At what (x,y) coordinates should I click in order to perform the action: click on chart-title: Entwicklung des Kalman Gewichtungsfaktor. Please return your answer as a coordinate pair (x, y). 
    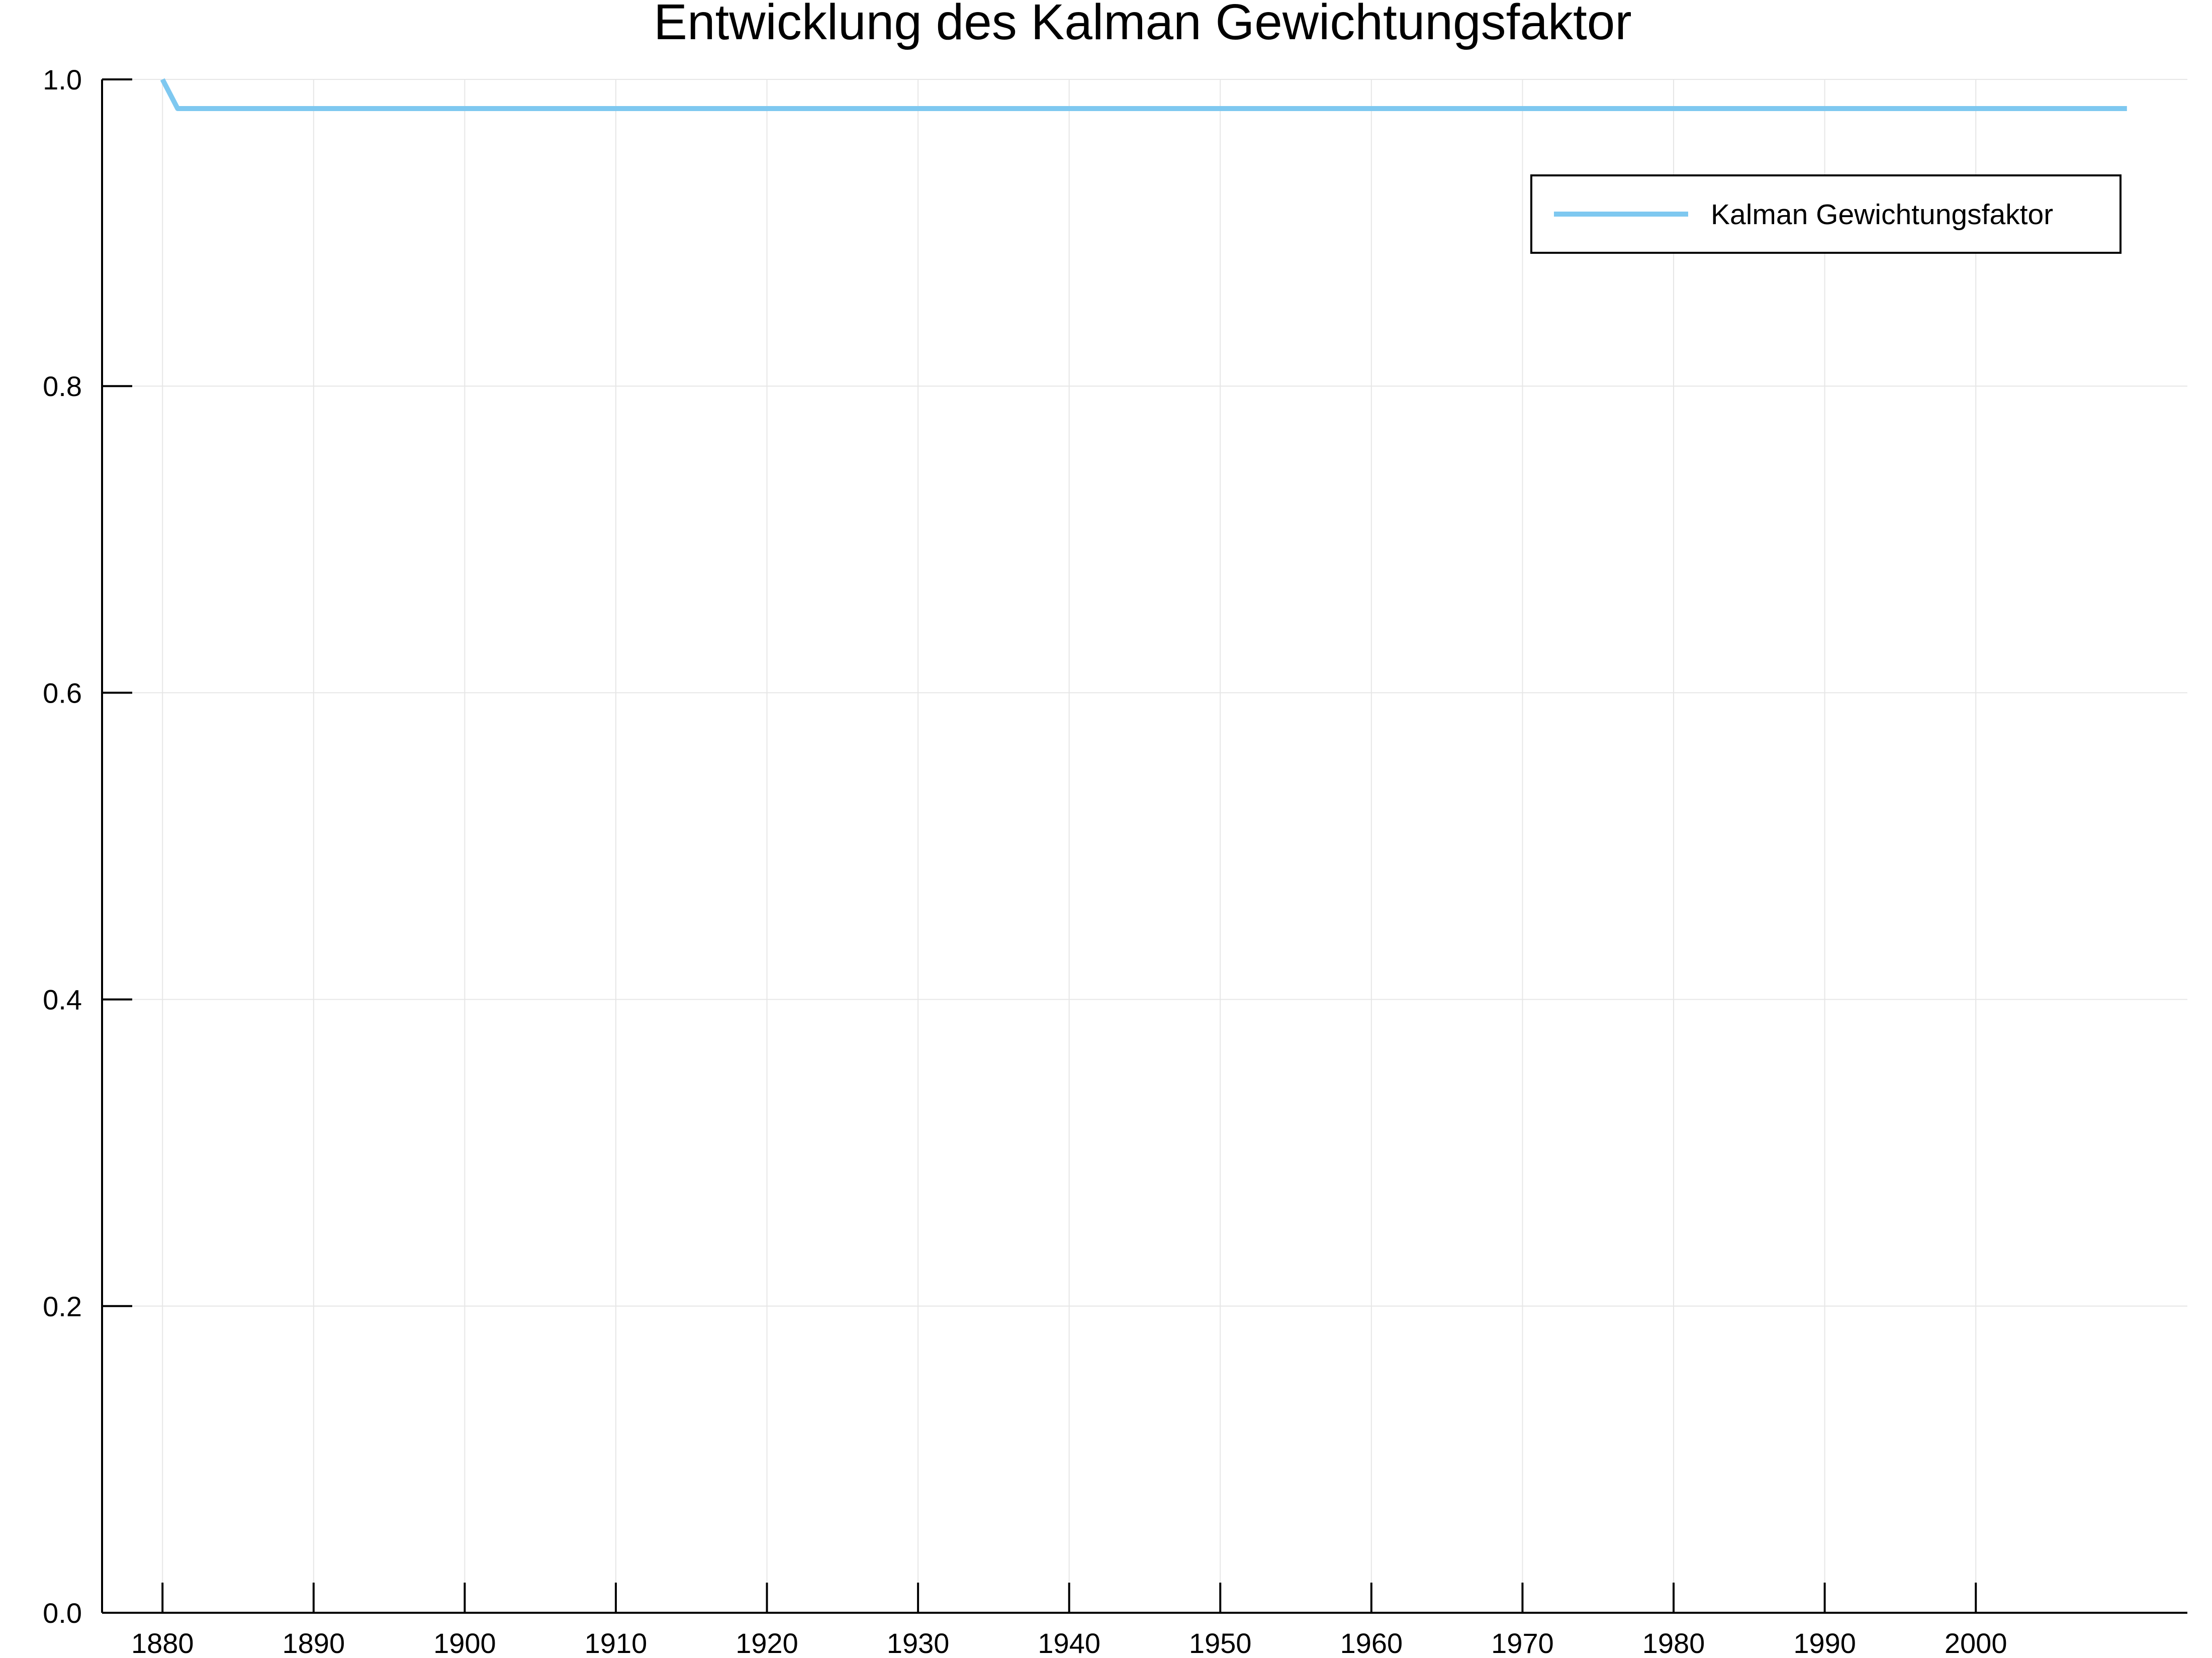
    Looking at the image, I should click on (1142, 25).